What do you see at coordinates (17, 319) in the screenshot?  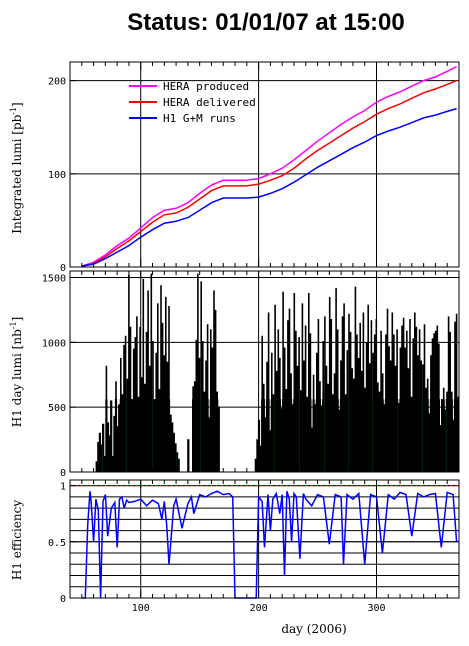 I see `ylabel-daily-end: ]` at bounding box center [17, 319].